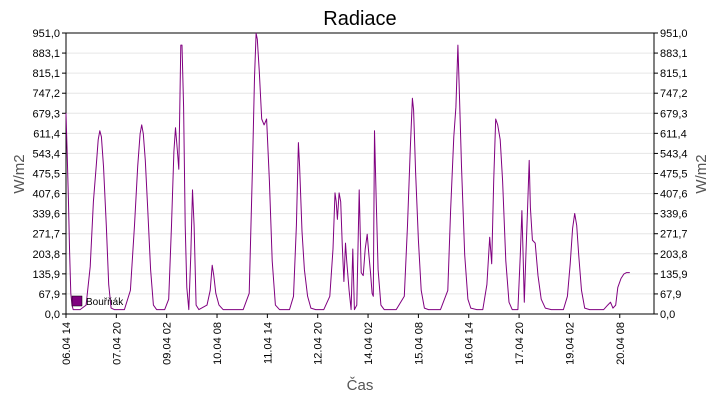 This screenshot has height=400, width=720. Describe the element at coordinates (46, 255) in the screenshot. I see `y-tick-label-left: 203,8` at that location.